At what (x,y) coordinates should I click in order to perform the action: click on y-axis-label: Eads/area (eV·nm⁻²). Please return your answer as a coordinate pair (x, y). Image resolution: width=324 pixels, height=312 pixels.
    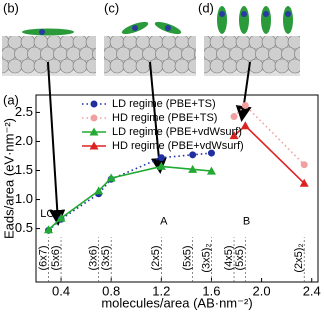
    Looking at the image, I should click on (8, 178).